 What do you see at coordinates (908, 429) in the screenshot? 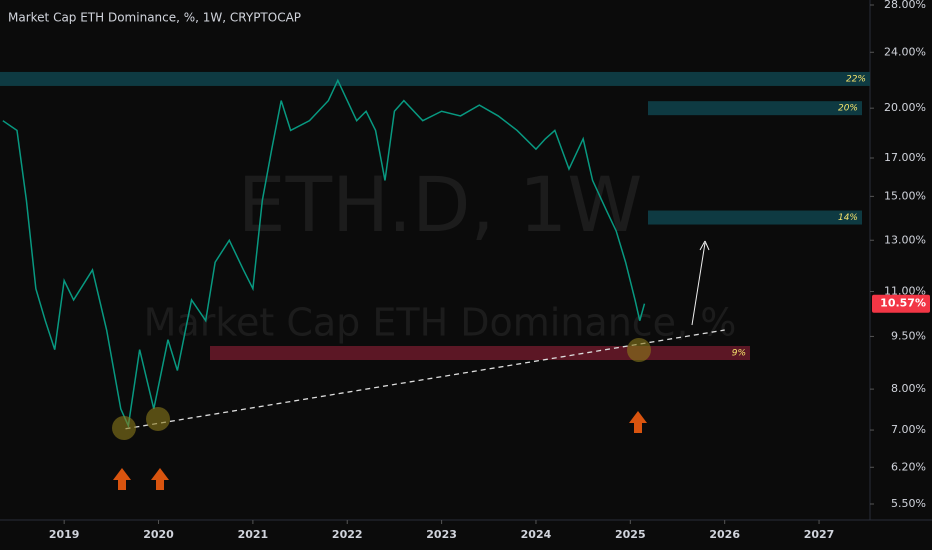
I see `y-tick-label: 7.00%` at bounding box center [908, 429].